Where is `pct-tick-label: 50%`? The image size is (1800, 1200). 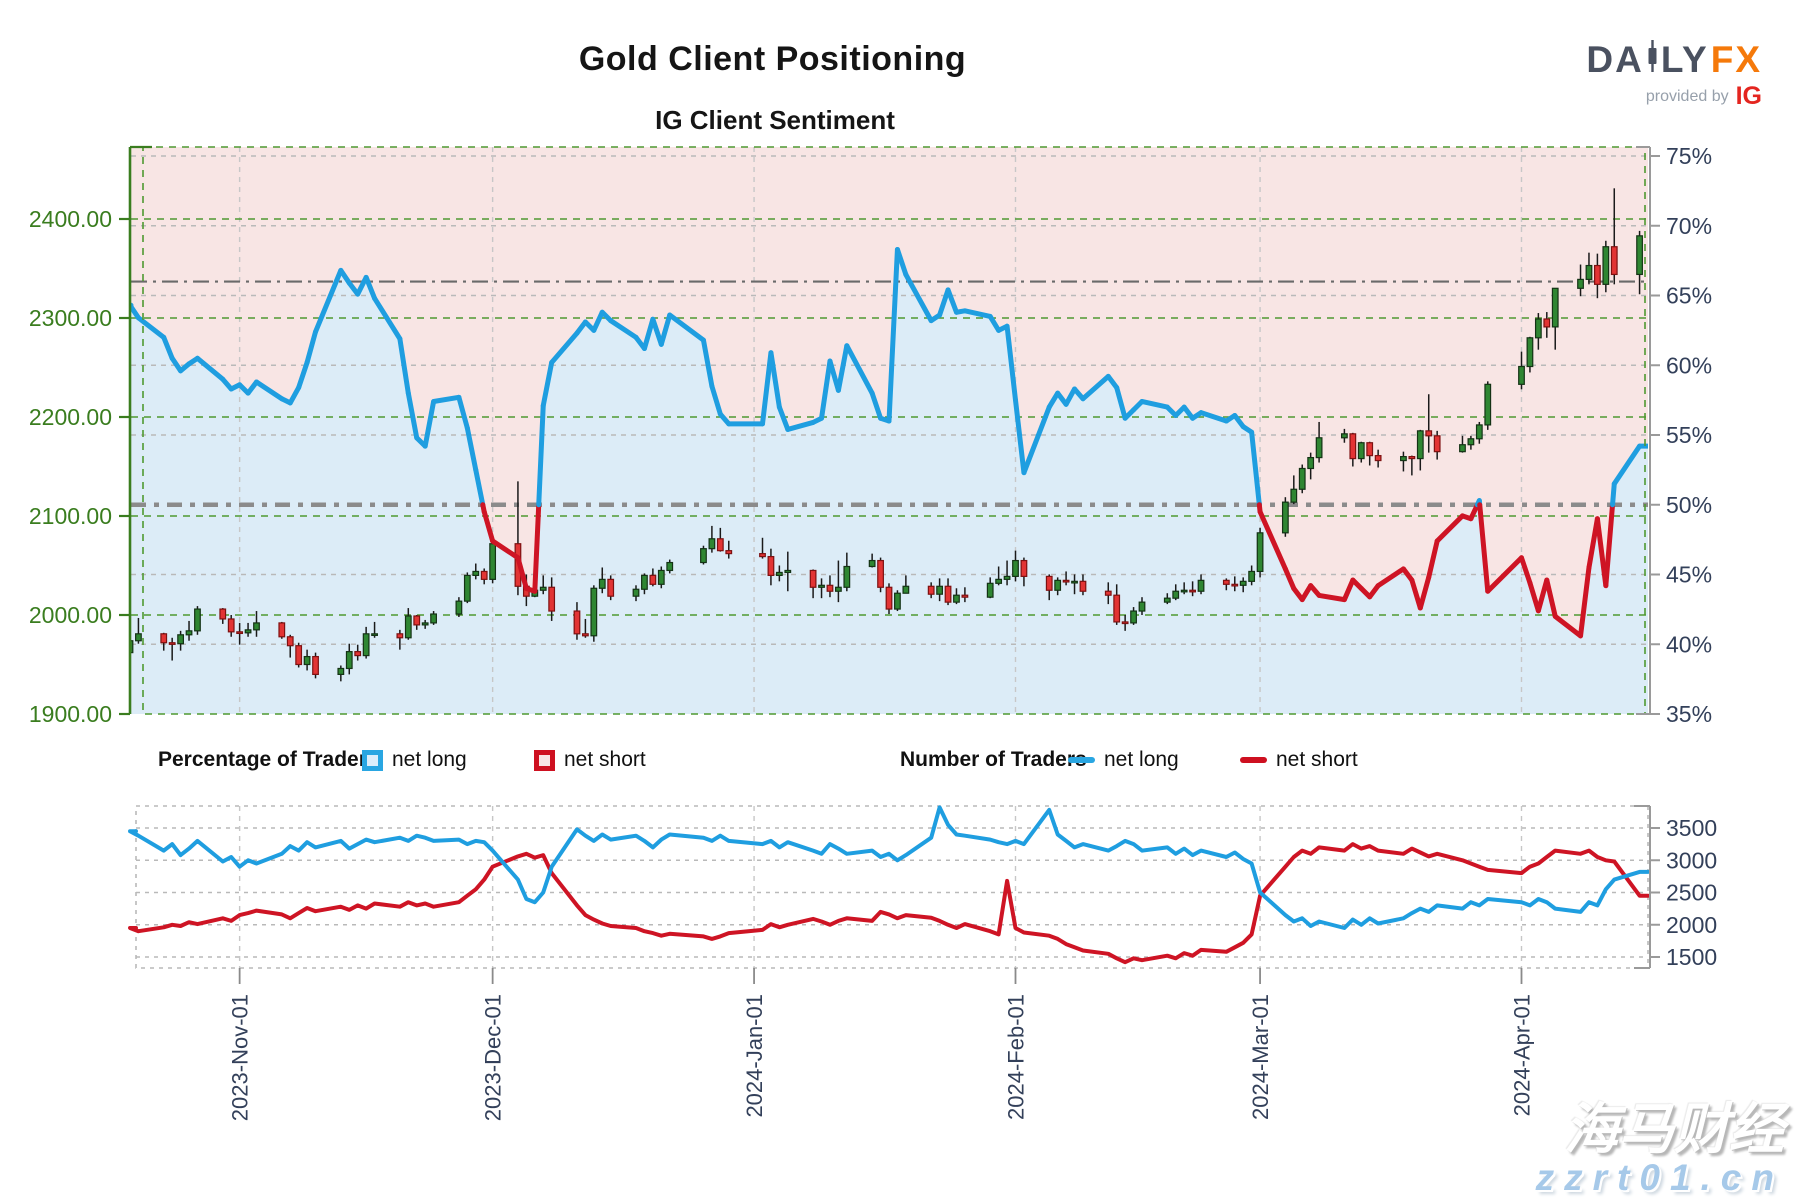 pct-tick-label: 50% is located at coordinates (1689, 505).